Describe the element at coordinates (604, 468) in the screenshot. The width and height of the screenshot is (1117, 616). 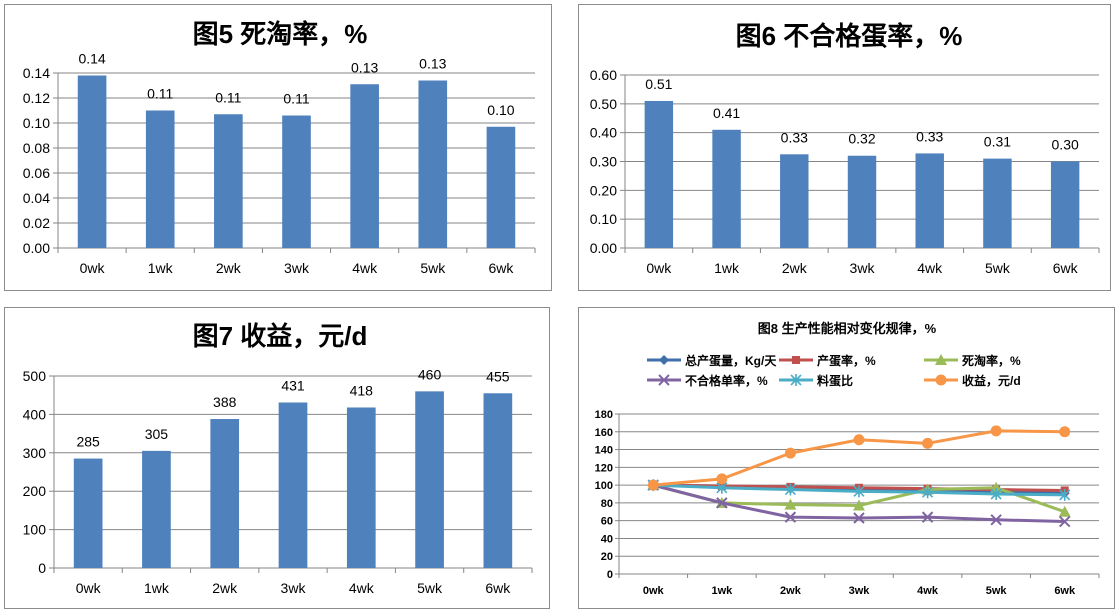
I see `y-tick-label: 120` at that location.